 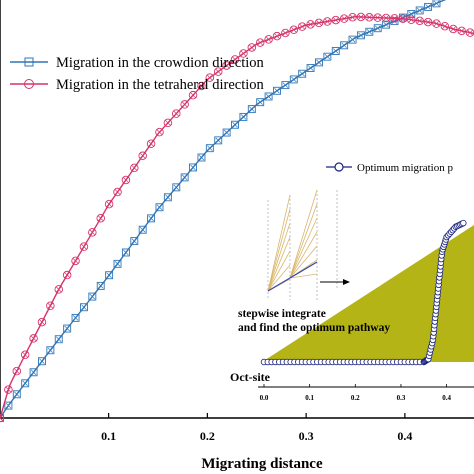 I want to click on fan-lines, so click(x=292, y=240).